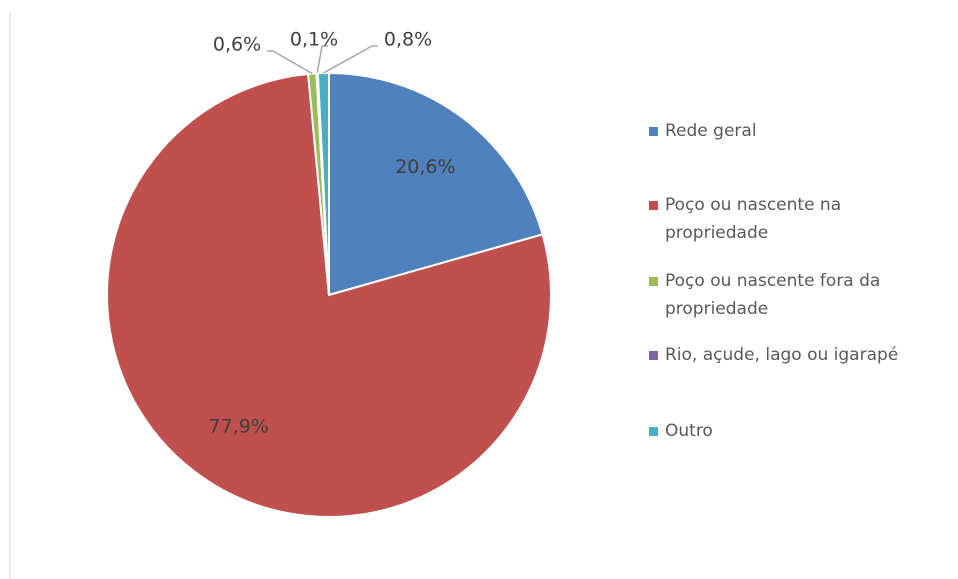 This screenshot has width=958, height=579. Describe the element at coordinates (408, 40) in the screenshot. I see `data-label: 0,8%` at that location.